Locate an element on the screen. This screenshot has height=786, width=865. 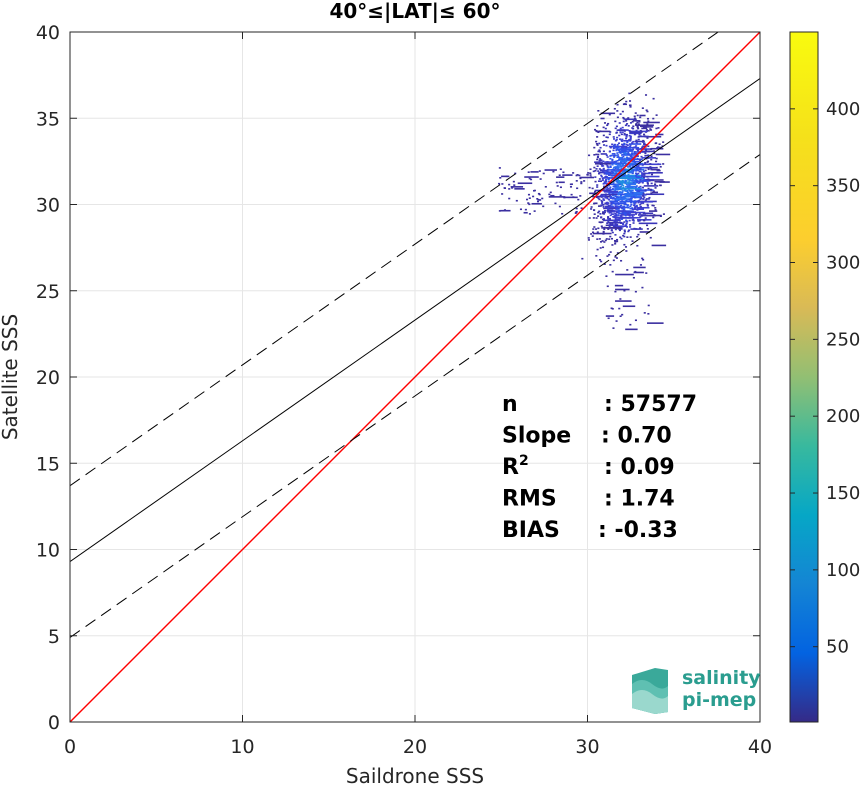
y-tick-label: 10 is located at coordinates (48, 551).